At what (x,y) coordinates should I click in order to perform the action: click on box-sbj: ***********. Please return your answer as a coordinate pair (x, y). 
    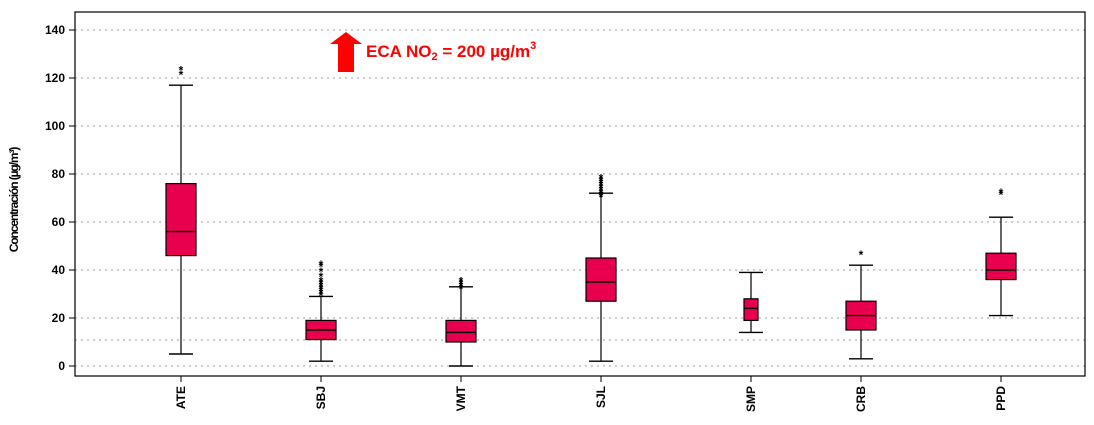
    Looking at the image, I should click on (321, 310).